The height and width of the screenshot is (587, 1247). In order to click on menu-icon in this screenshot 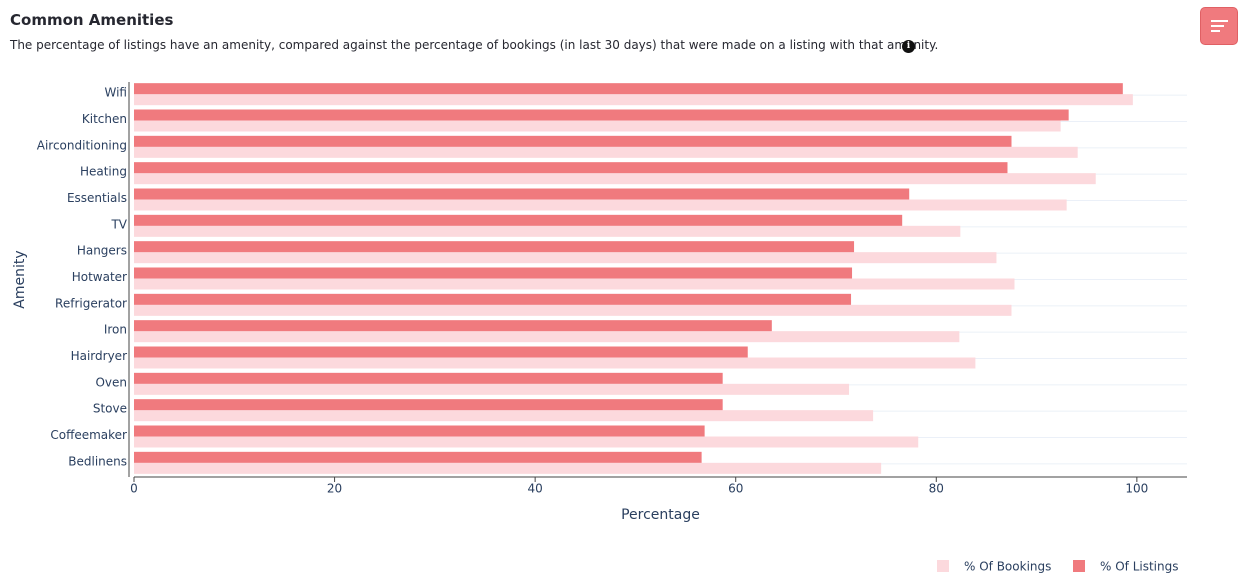, I will do `click(1219, 26)`.